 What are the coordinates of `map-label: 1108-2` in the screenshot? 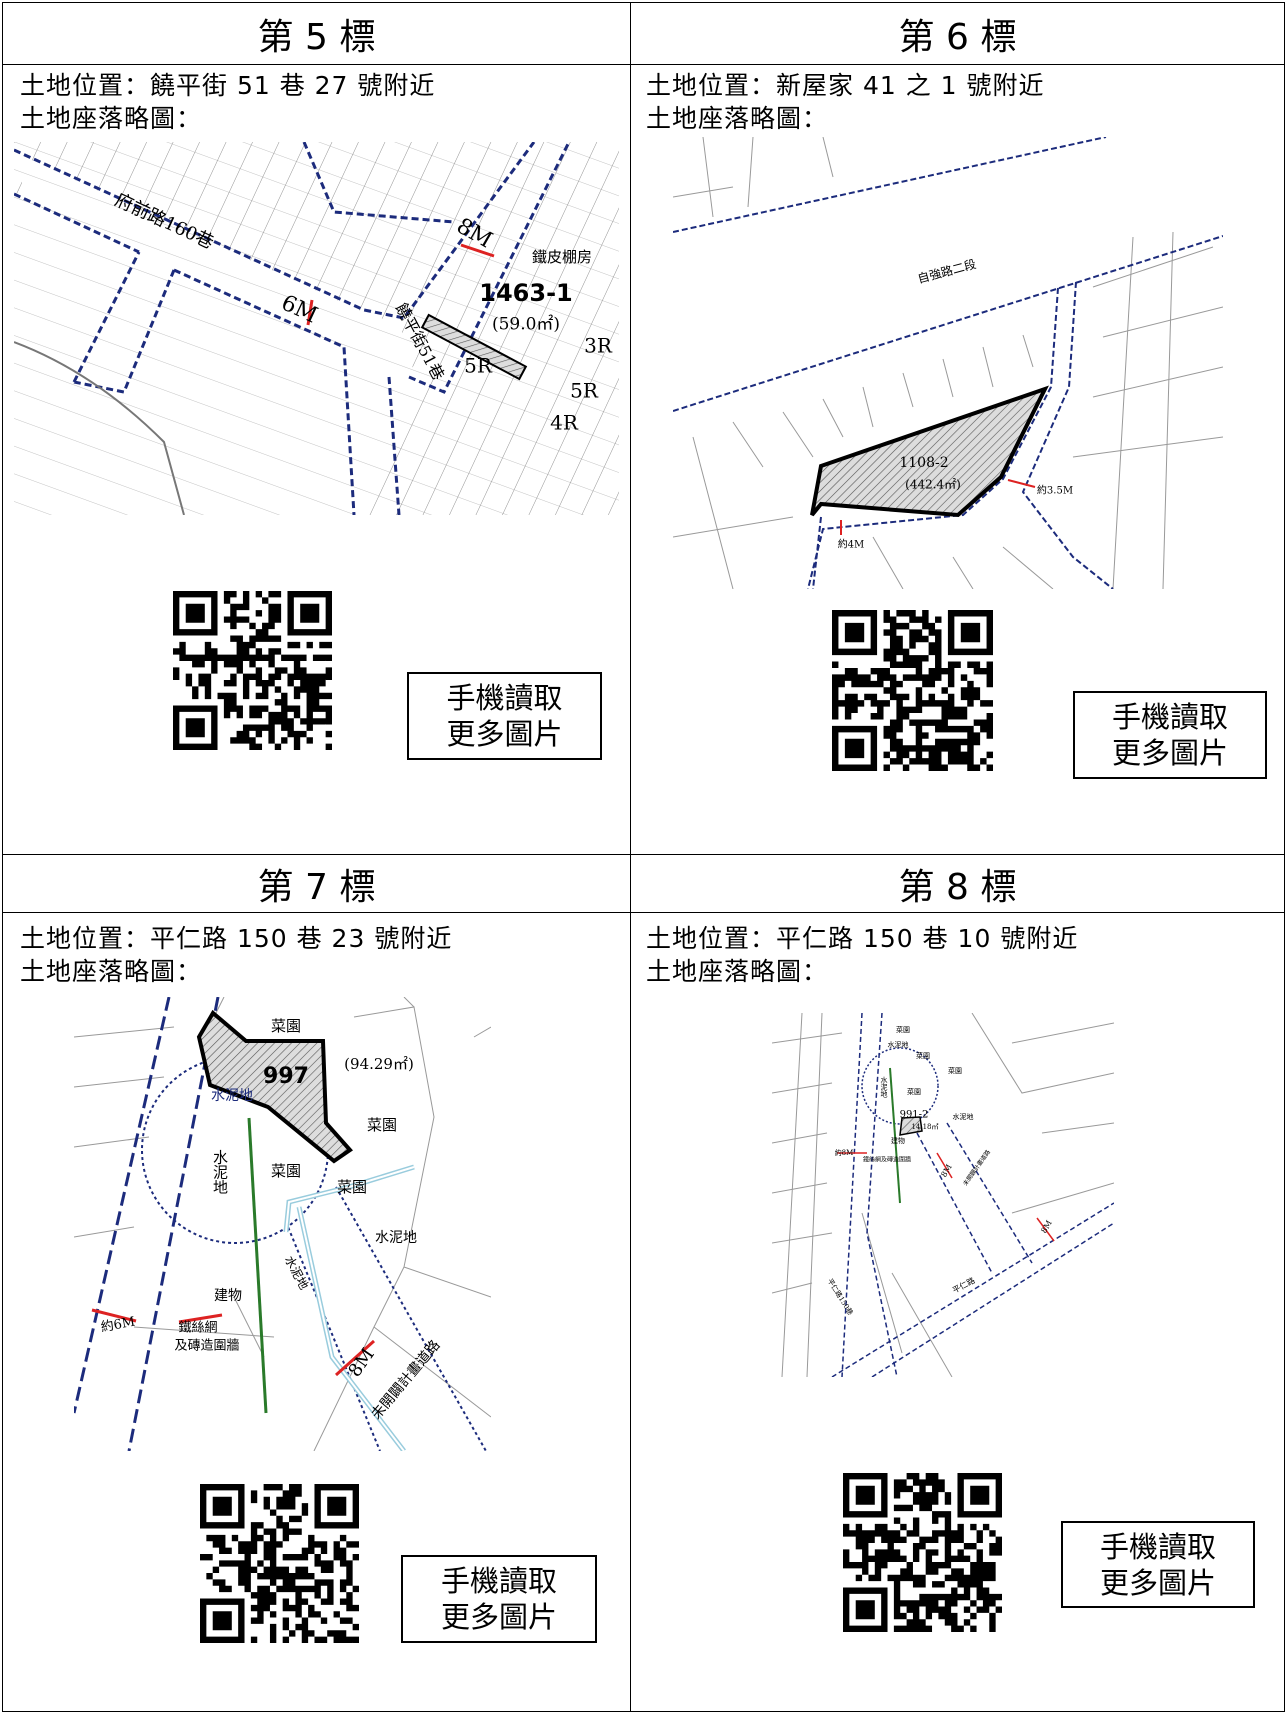 It's located at (923, 463).